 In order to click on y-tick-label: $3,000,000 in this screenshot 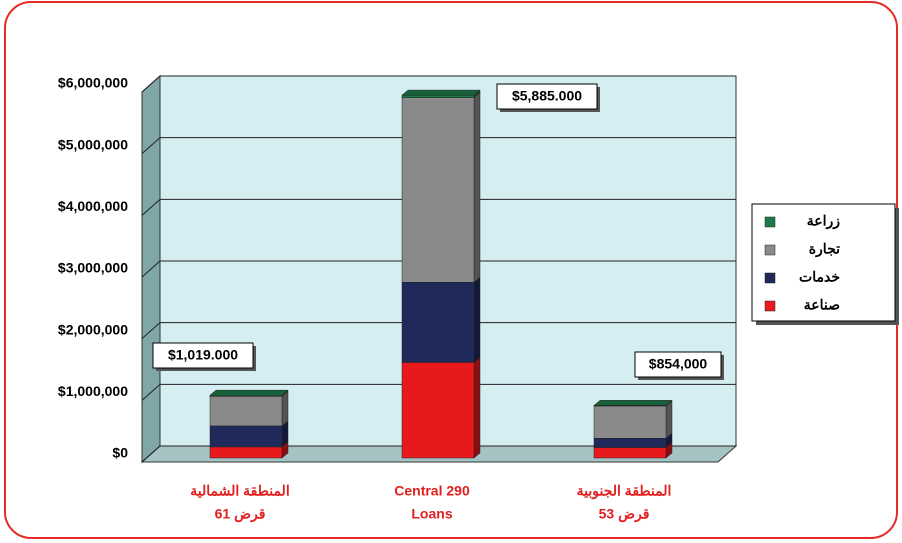, I will do `click(93, 268)`.